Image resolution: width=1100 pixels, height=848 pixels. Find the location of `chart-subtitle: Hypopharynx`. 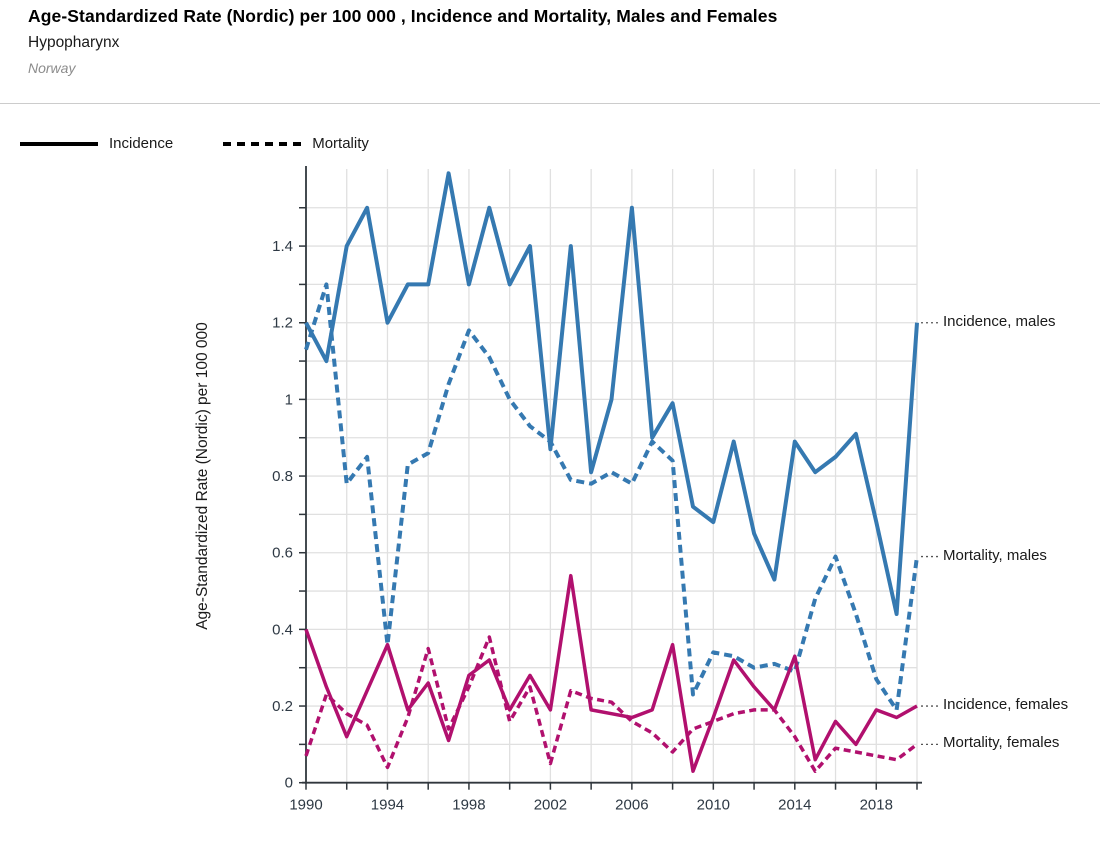

chart-subtitle: Hypopharynx is located at coordinates (74, 42).